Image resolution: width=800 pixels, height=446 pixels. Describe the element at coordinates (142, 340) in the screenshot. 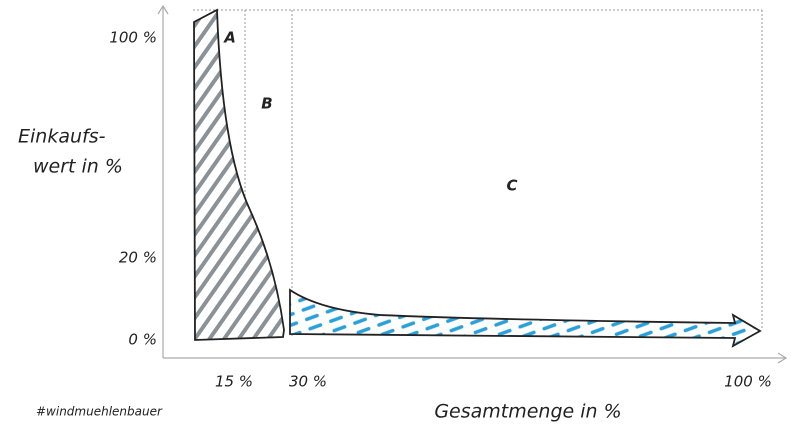

I see `y-tick-label: 0 %` at that location.